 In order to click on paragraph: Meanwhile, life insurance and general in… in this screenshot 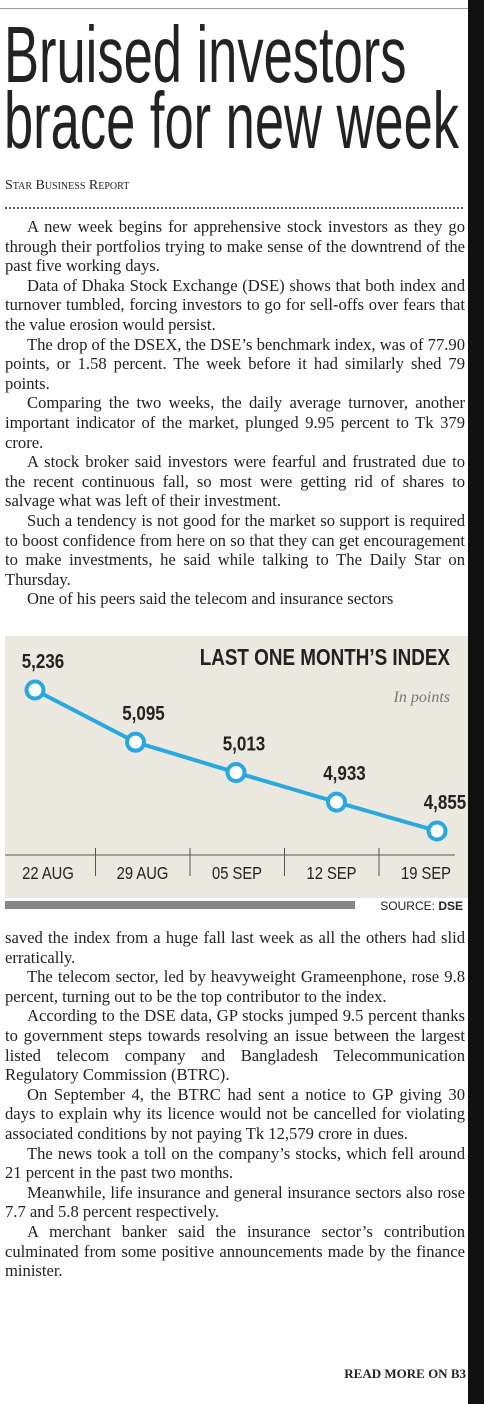, I will do `click(235, 1202)`.